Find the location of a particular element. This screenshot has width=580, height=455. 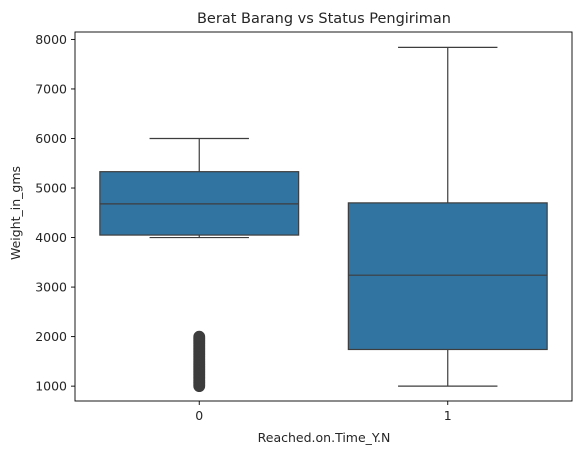

y-tick-label: 2000 is located at coordinates (51, 336).